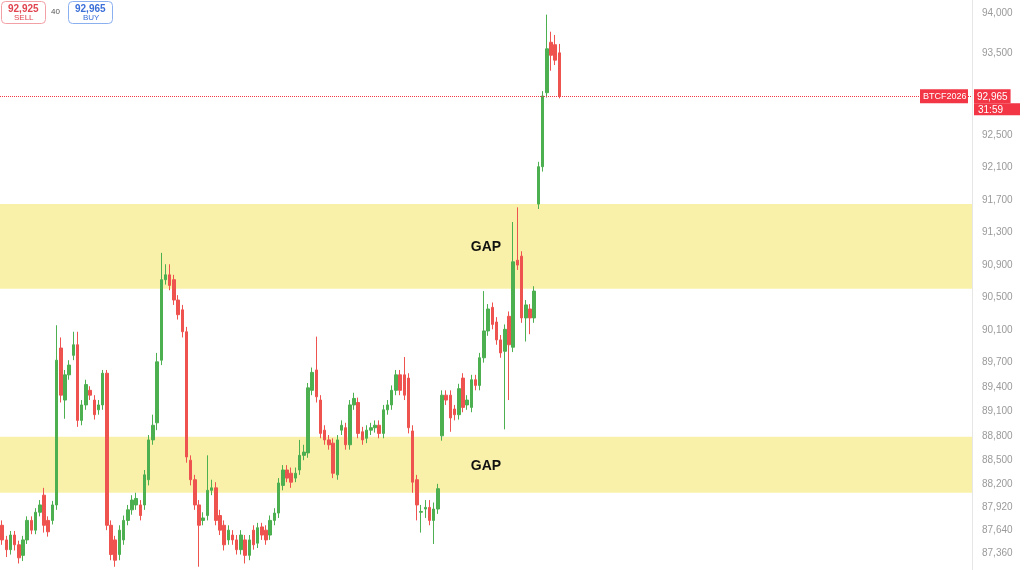  What do you see at coordinates (91, 8) in the screenshot?
I see `annotation: 92,965` at bounding box center [91, 8].